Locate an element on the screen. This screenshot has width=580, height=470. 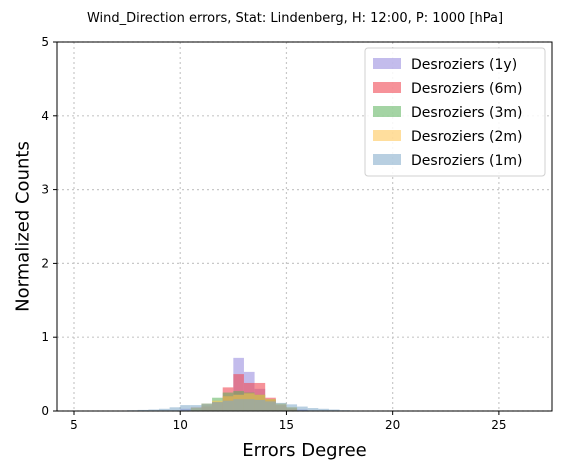
legend-item: Desroziers (1m) is located at coordinates (448, 161).